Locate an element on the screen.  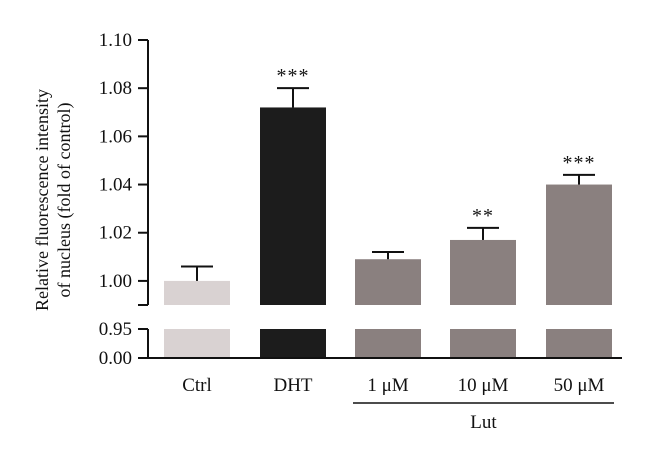
y-tick-label: 0.00 is located at coordinates (115, 358).